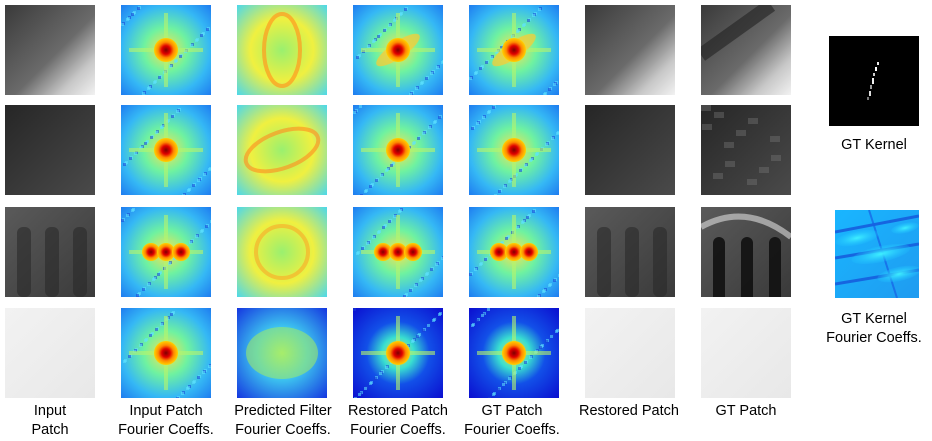 This screenshot has width=932, height=441. I want to click on tile-r3-c7, so click(746, 252).